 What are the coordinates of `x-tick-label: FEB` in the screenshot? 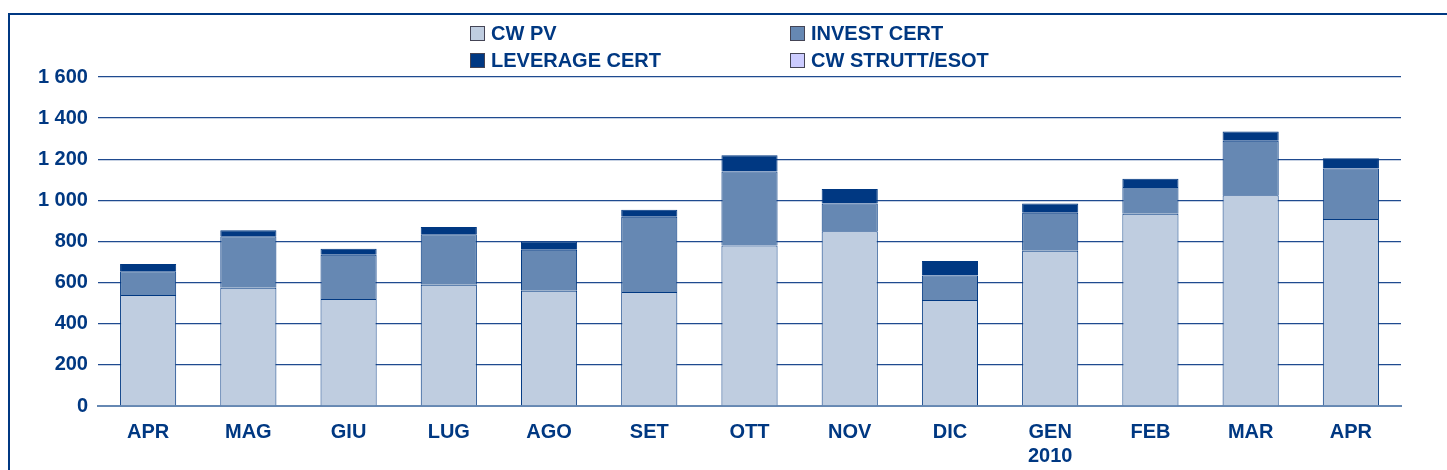 It's located at (1150, 430).